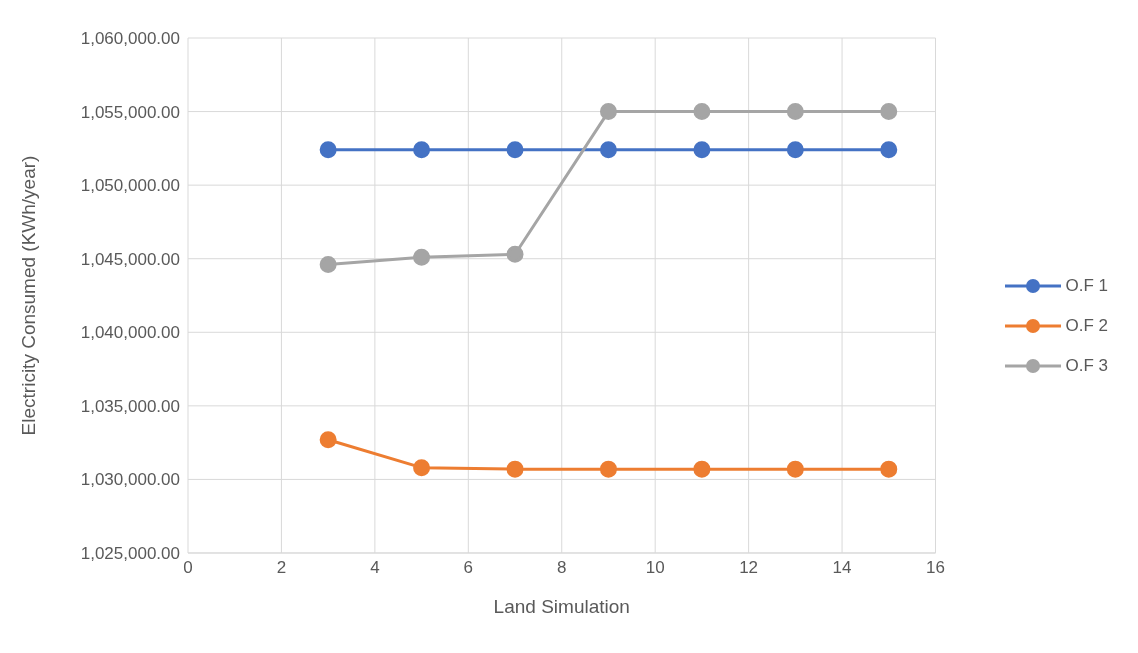 Image resolution: width=1138 pixels, height=653 pixels. I want to click on x-tick-label: 6, so click(468, 568).